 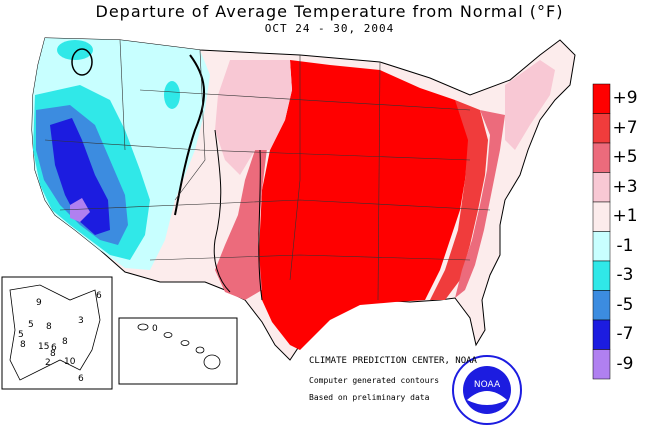 I want to click on warm-band-plus5, so click(x=241, y=220).